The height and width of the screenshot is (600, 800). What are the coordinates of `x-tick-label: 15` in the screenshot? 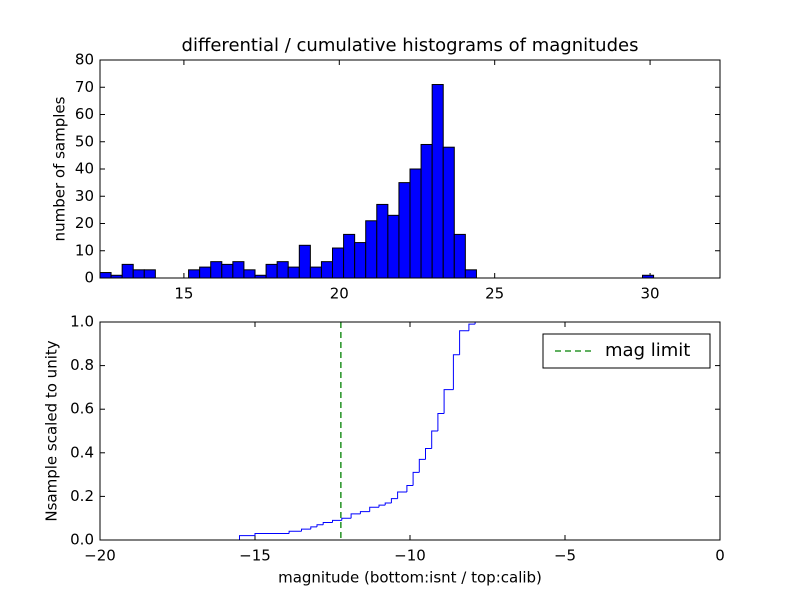 It's located at (183, 294).